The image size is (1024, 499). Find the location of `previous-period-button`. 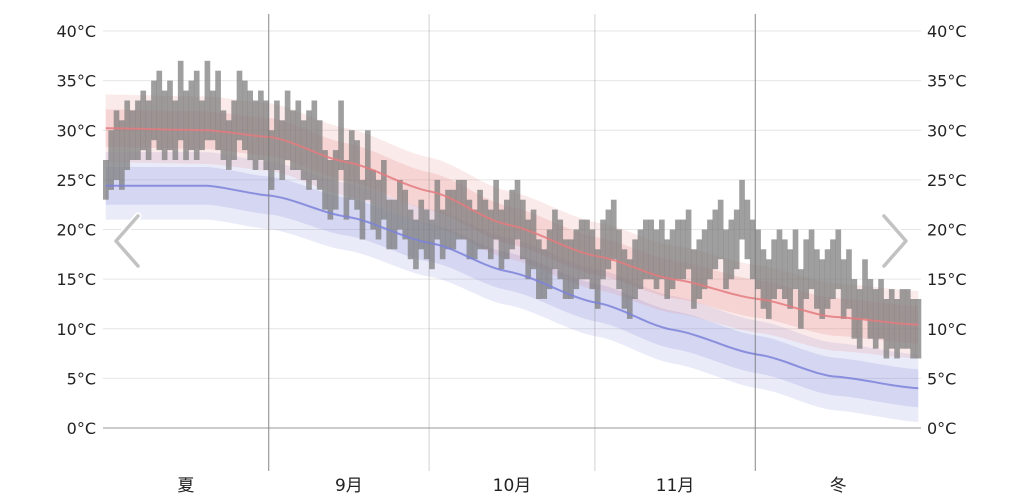

previous-period-button is located at coordinates (127, 241).